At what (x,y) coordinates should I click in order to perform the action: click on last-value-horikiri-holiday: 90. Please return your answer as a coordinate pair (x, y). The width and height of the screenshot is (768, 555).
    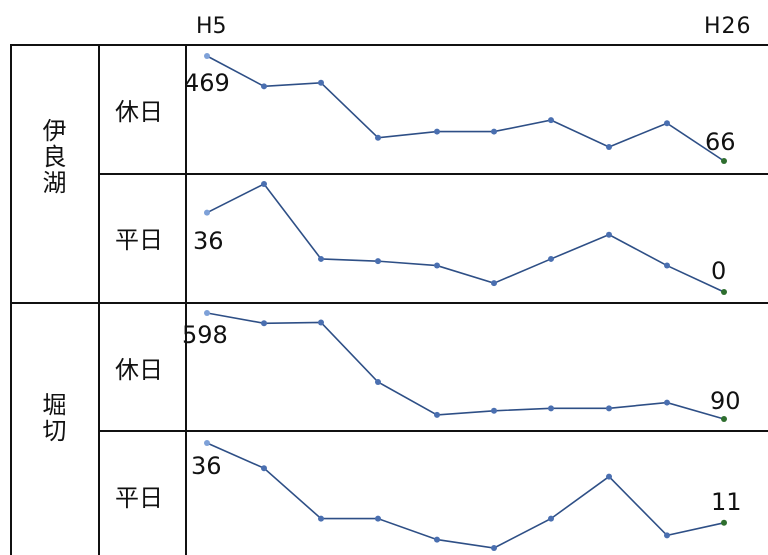
    Looking at the image, I should click on (725, 401).